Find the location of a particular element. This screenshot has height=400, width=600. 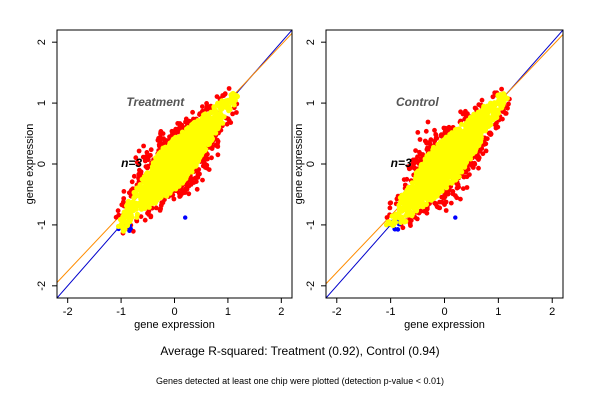

treatment-x-tick-label: 1 is located at coordinates (228, 312).